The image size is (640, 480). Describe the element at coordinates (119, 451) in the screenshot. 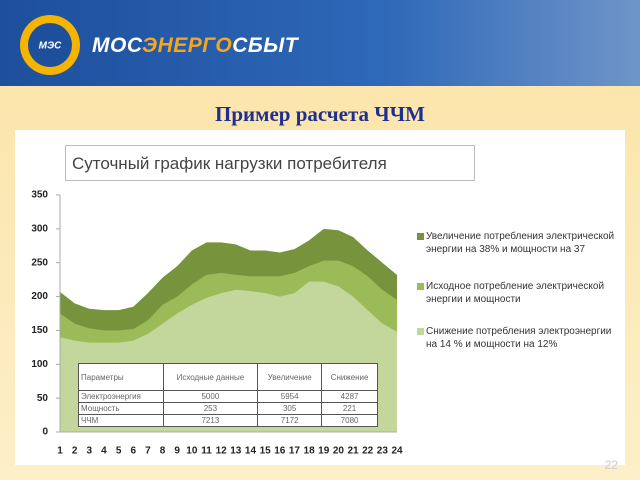

I see `x-tick-label: 5` at that location.